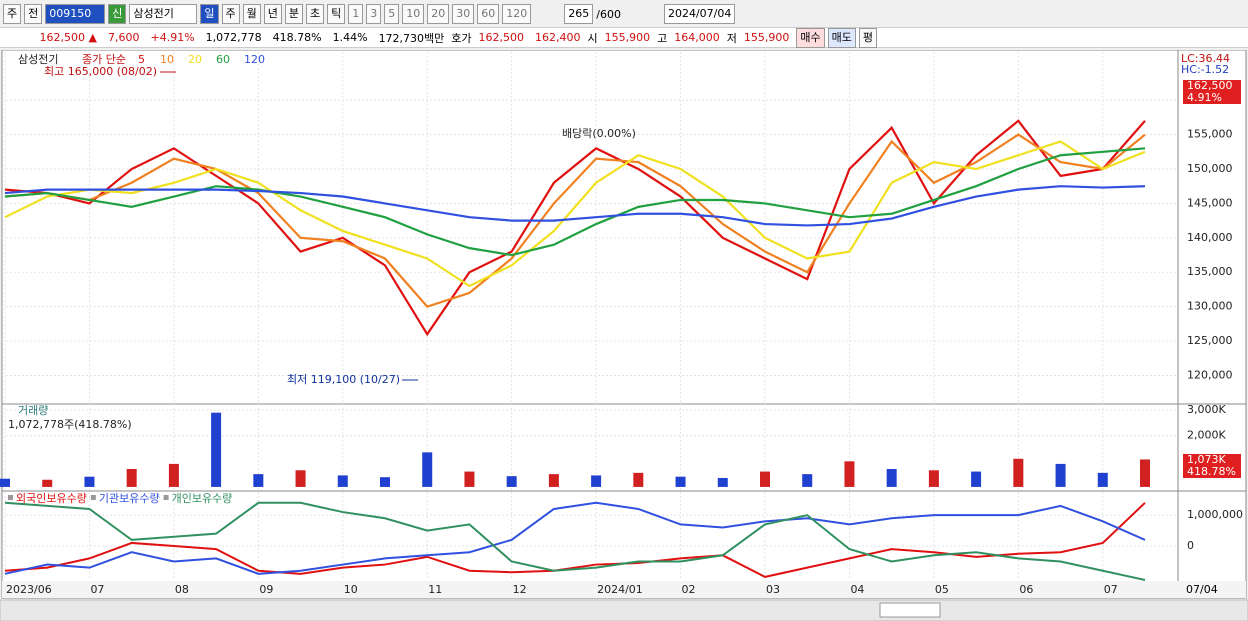 This screenshot has height=621, width=1248. What do you see at coordinates (356, 14) in the screenshot?
I see `interval-button: 1` at bounding box center [356, 14].